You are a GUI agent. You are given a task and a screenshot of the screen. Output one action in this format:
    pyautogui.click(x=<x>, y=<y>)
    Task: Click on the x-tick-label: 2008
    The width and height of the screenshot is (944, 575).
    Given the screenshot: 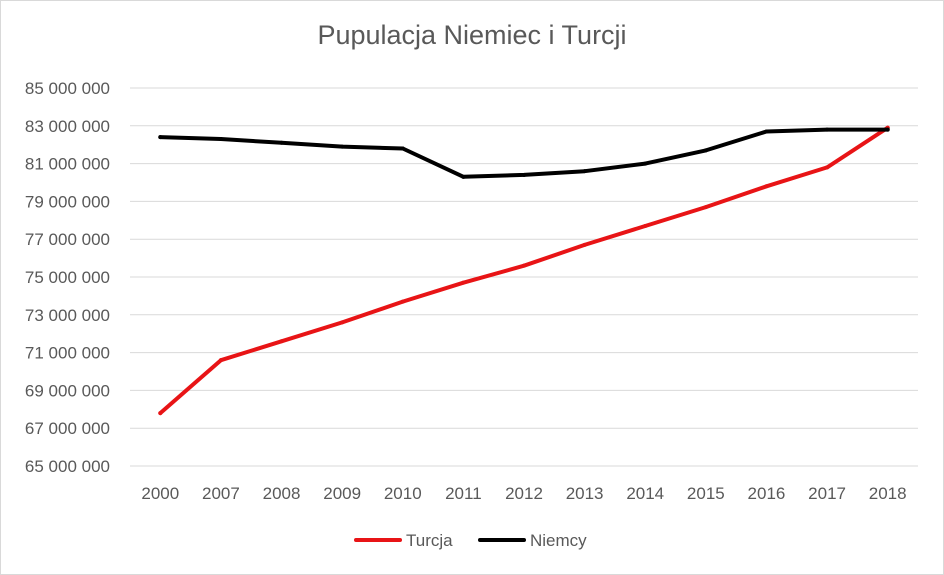 What is the action you would take?
    pyautogui.click(x=282, y=493)
    